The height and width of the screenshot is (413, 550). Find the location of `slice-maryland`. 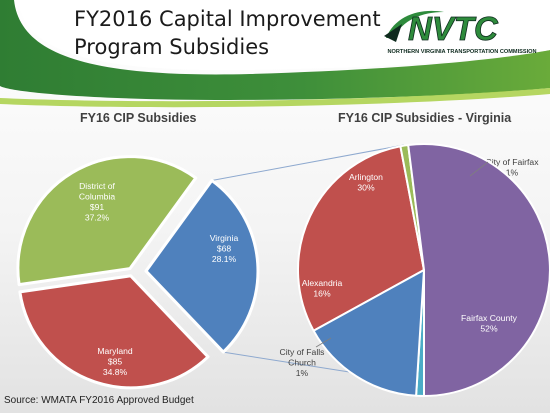

slice-maryland is located at coordinates (114, 332).